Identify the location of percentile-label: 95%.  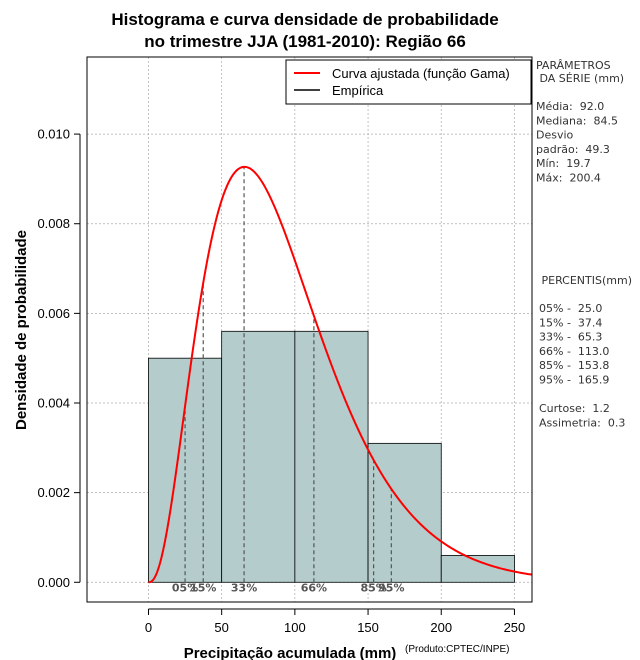
(391, 587).